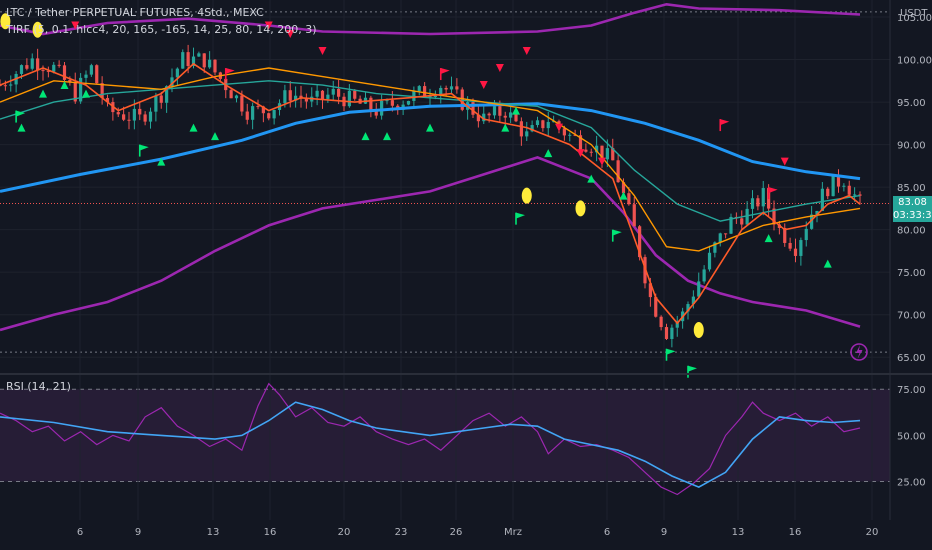  Describe the element at coordinates (478, 532) in the screenshot. I see `time-axis: 6 9 13 16 20 23 26 Mrz 6 9 13 16 20` at that location.